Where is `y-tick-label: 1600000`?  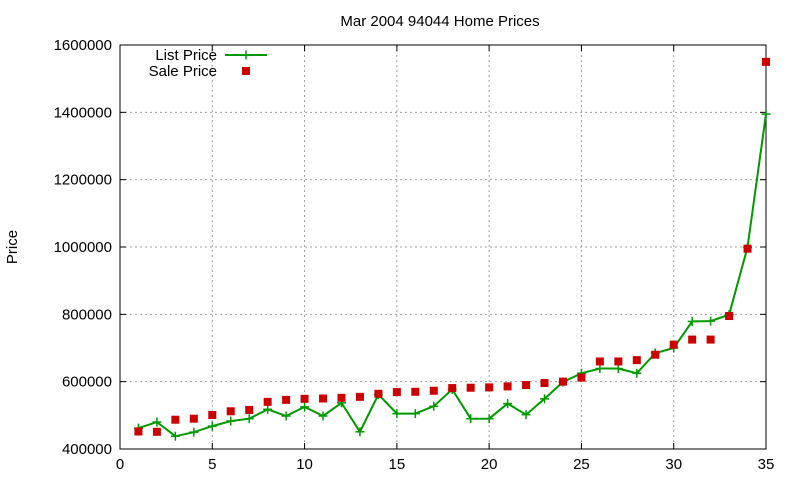
y-tick-label: 1600000 is located at coordinates (83, 45).